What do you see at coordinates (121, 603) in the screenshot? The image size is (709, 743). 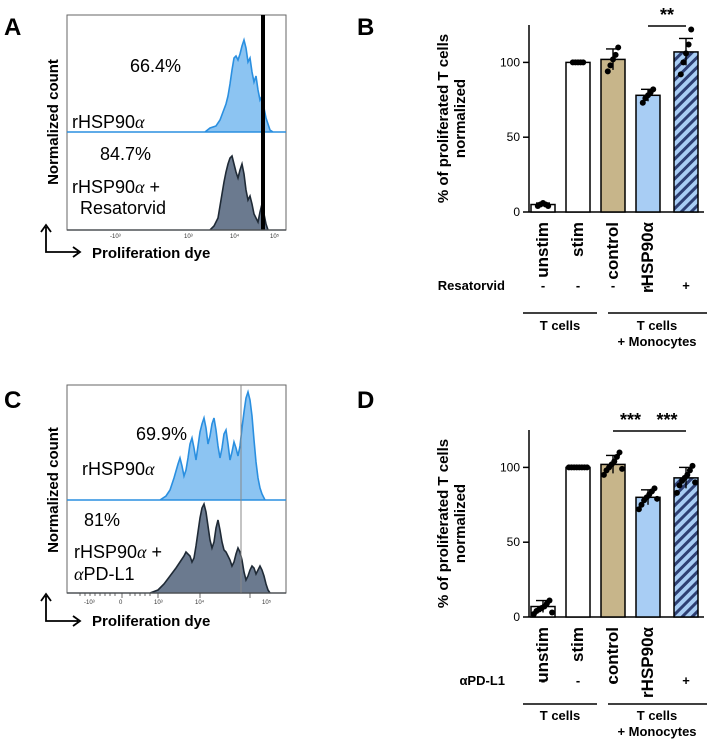 I see `panel-c-tick-2: 0` at bounding box center [121, 603].